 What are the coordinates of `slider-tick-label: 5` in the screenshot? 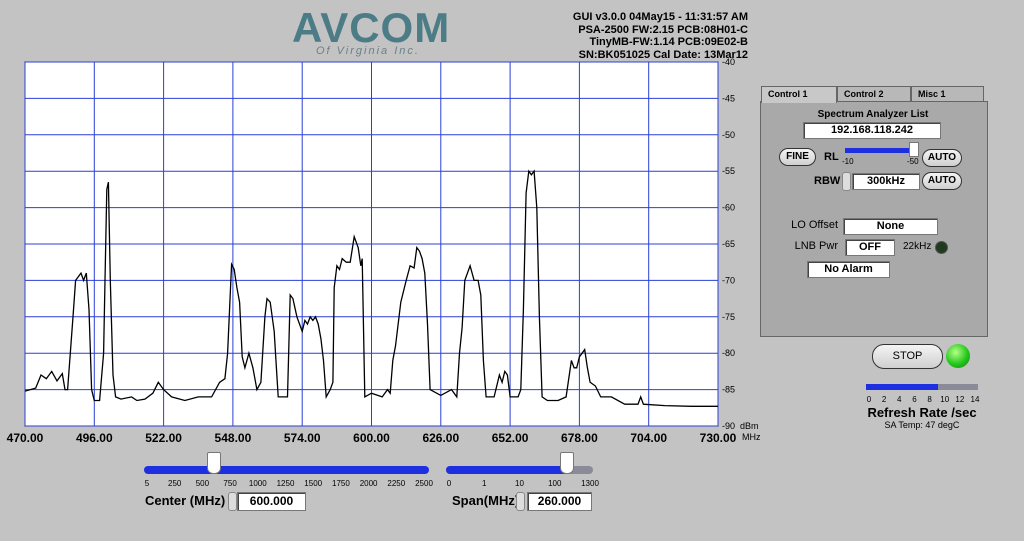 It's located at (147, 483).